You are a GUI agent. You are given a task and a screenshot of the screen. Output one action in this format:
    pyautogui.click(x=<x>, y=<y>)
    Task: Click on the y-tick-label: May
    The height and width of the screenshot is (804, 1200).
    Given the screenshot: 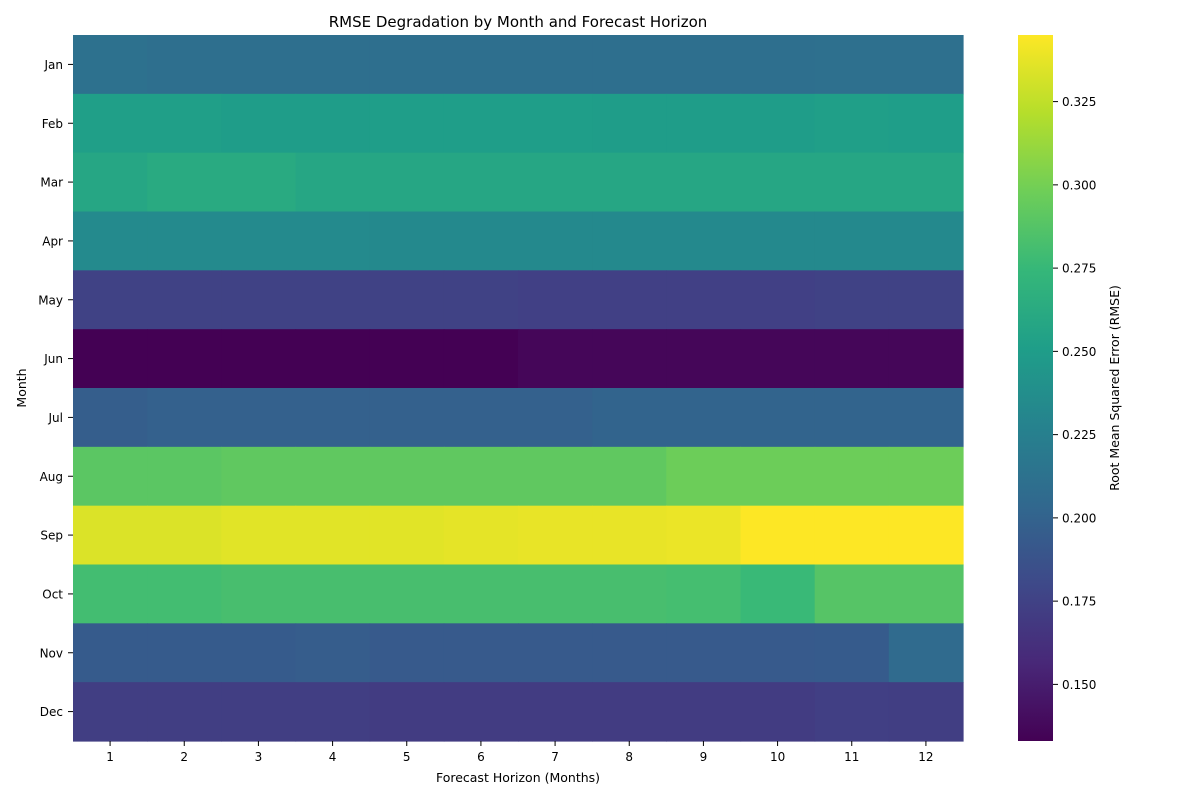 What is the action you would take?
    pyautogui.click(x=50, y=300)
    